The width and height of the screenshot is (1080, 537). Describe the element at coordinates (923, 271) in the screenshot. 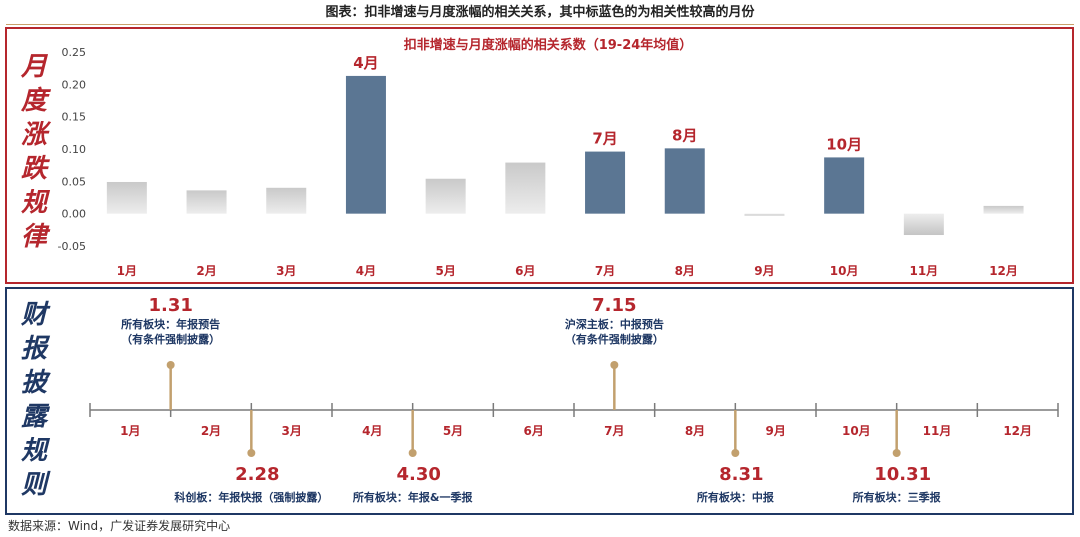

I see `x-tick-label: 11月` at that location.